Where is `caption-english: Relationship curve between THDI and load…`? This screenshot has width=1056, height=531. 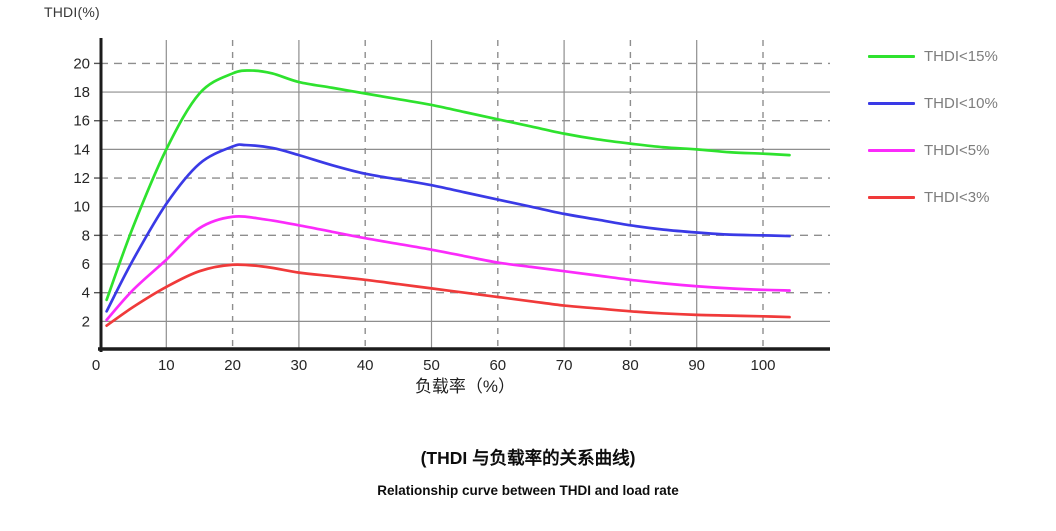
caption-english: Relationship curve between THDI and load… is located at coordinates (528, 490).